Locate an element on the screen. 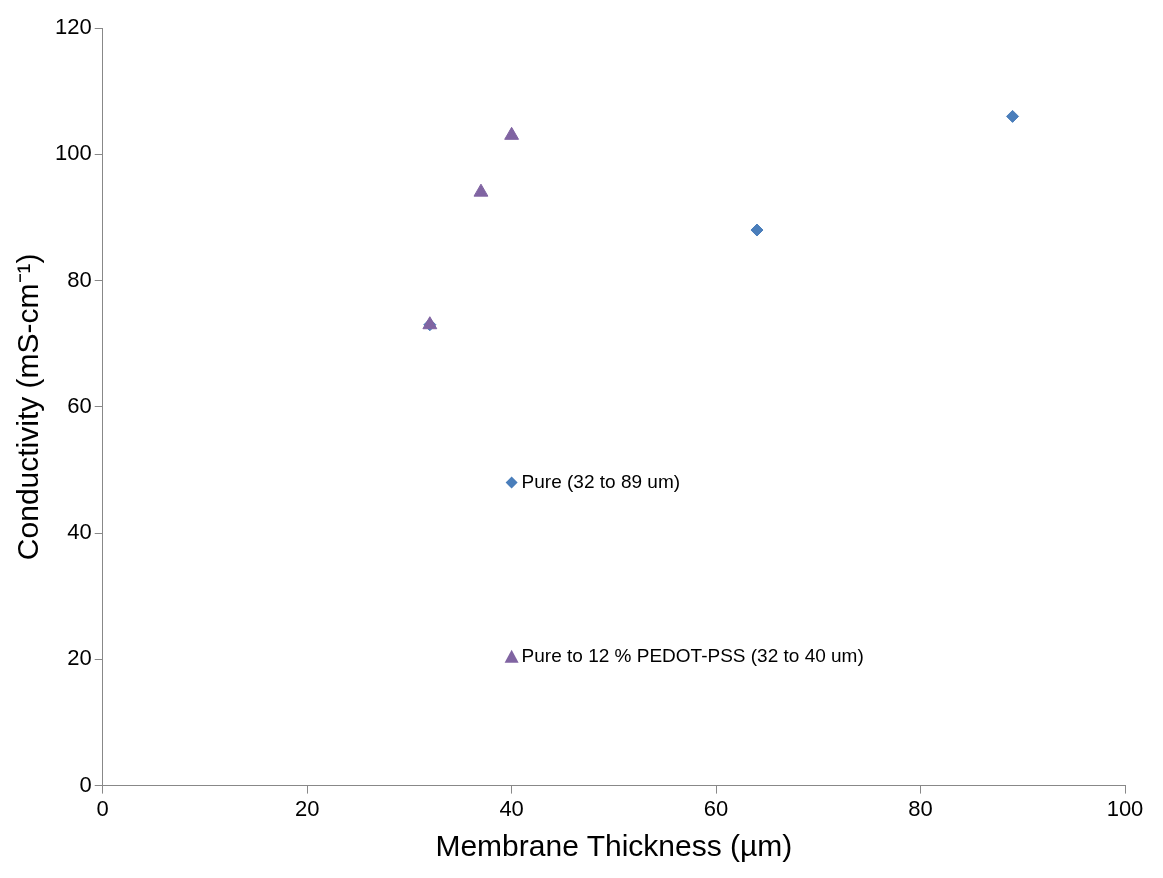 The height and width of the screenshot is (878, 1163). y-tick-label: 80 is located at coordinates (79, 279).